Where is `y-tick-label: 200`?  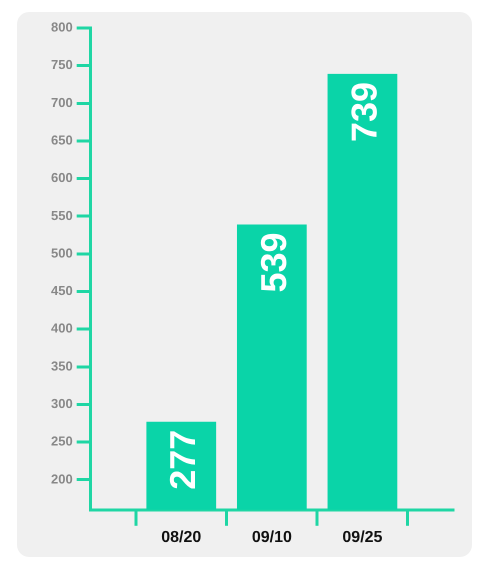 y-tick-label: 200 is located at coordinates (61, 478).